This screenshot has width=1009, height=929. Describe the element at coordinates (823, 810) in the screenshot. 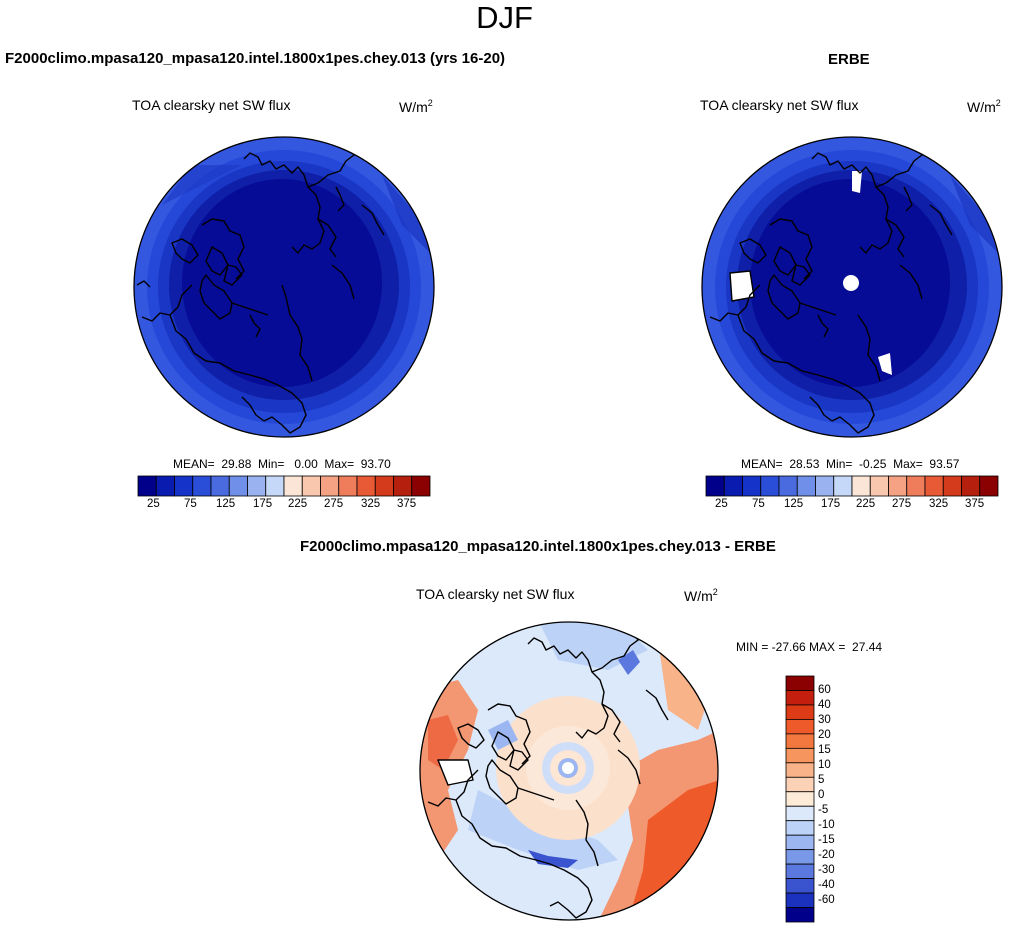

I see `colorbar-3-tick: -5` at that location.